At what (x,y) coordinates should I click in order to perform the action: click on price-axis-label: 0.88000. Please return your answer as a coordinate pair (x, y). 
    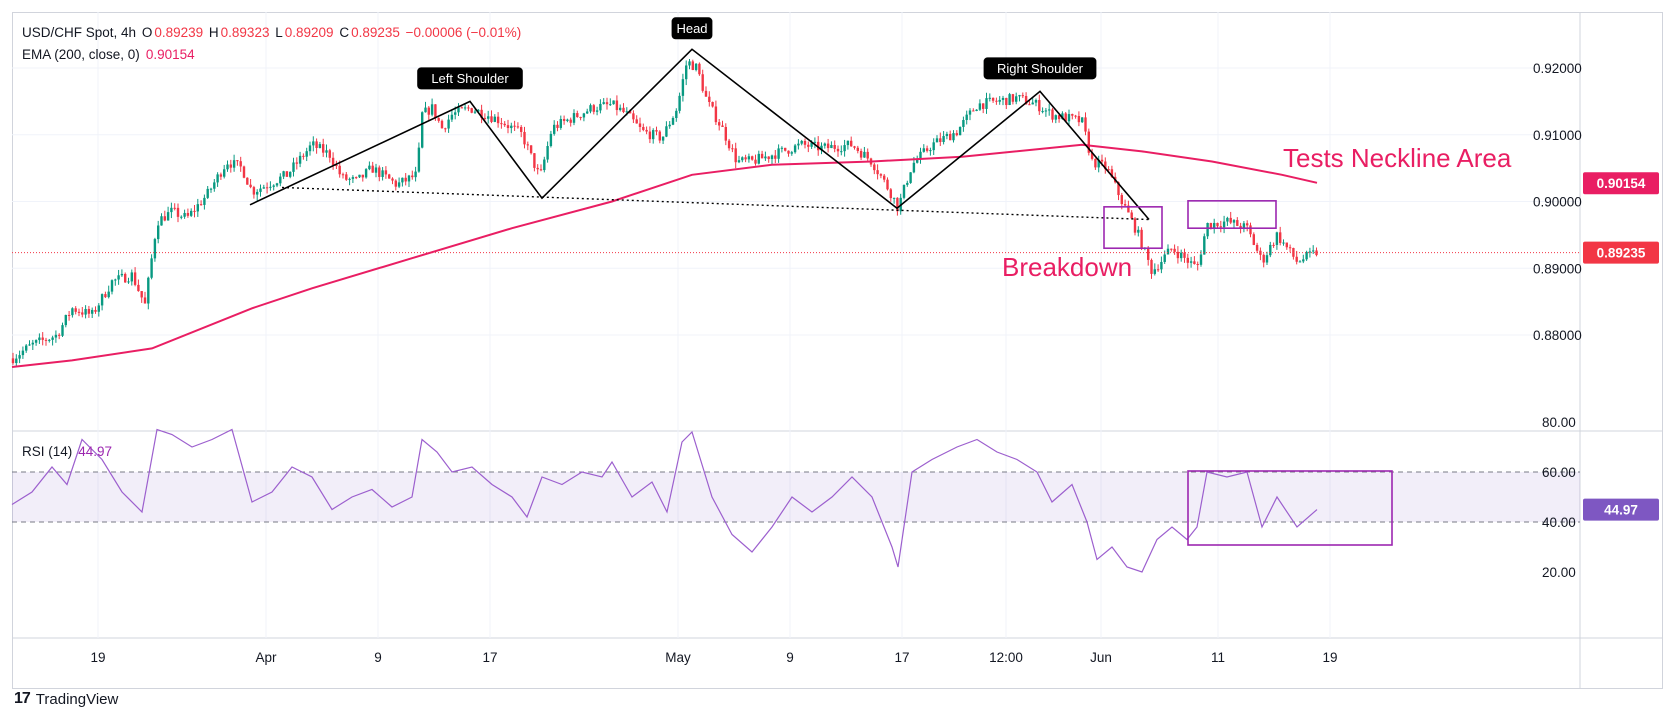
    Looking at the image, I should click on (1557, 335).